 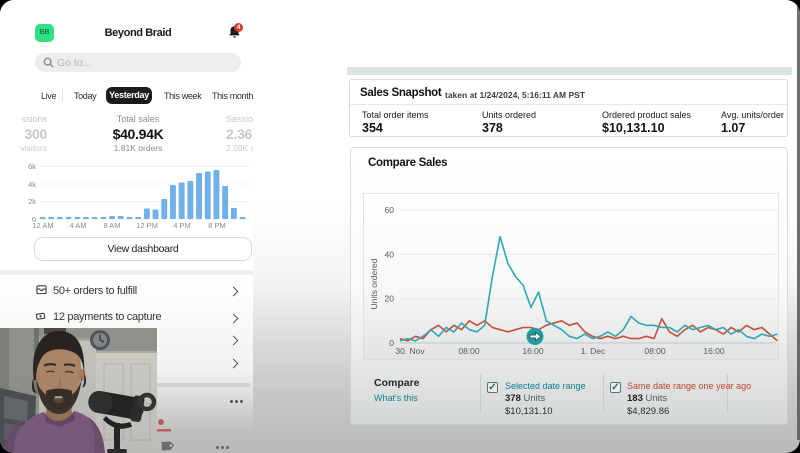 What do you see at coordinates (390, 210) in the screenshot?
I see `svg-text: 60` at bounding box center [390, 210].